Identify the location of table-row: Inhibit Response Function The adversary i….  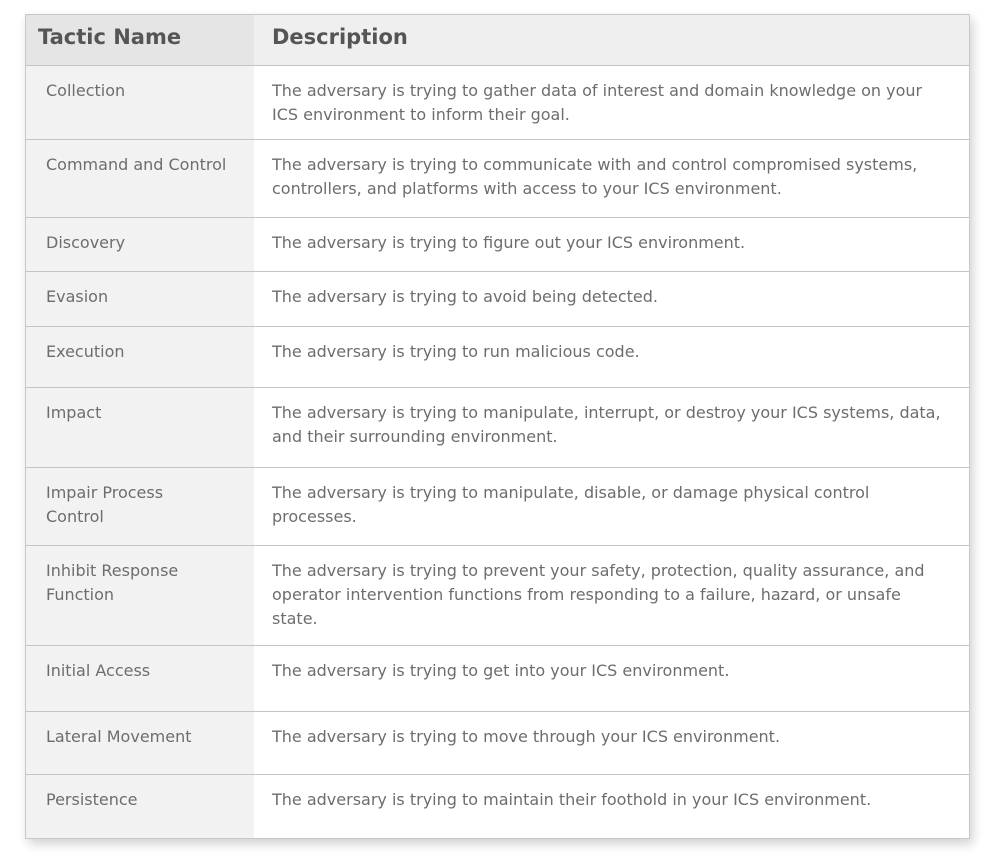
(497, 595).